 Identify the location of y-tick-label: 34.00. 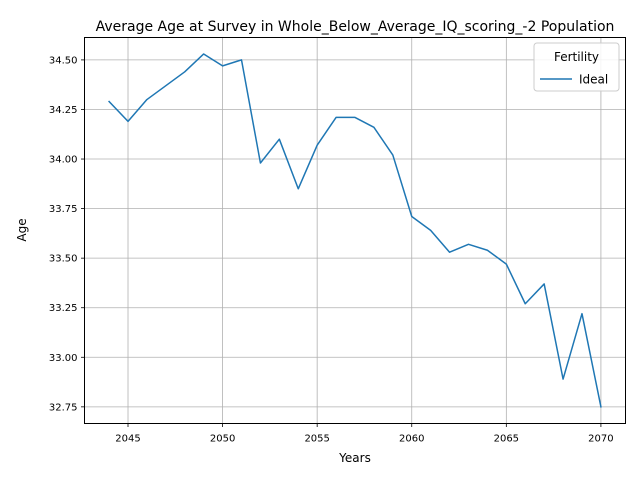
(63, 160).